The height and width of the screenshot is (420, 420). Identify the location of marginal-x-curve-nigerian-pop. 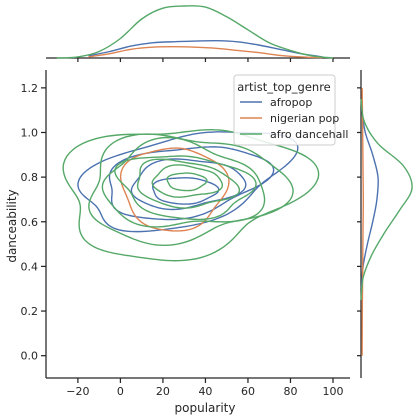
(205, 52).